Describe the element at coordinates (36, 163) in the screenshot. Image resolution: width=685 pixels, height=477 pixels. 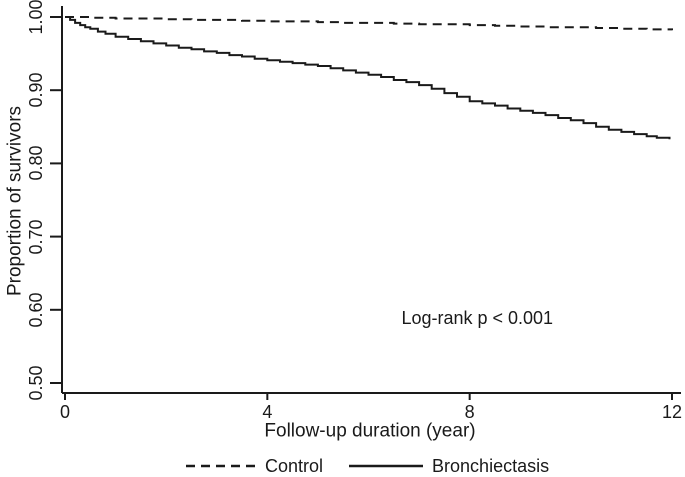
I see `y-tick-label: 0.80` at that location.